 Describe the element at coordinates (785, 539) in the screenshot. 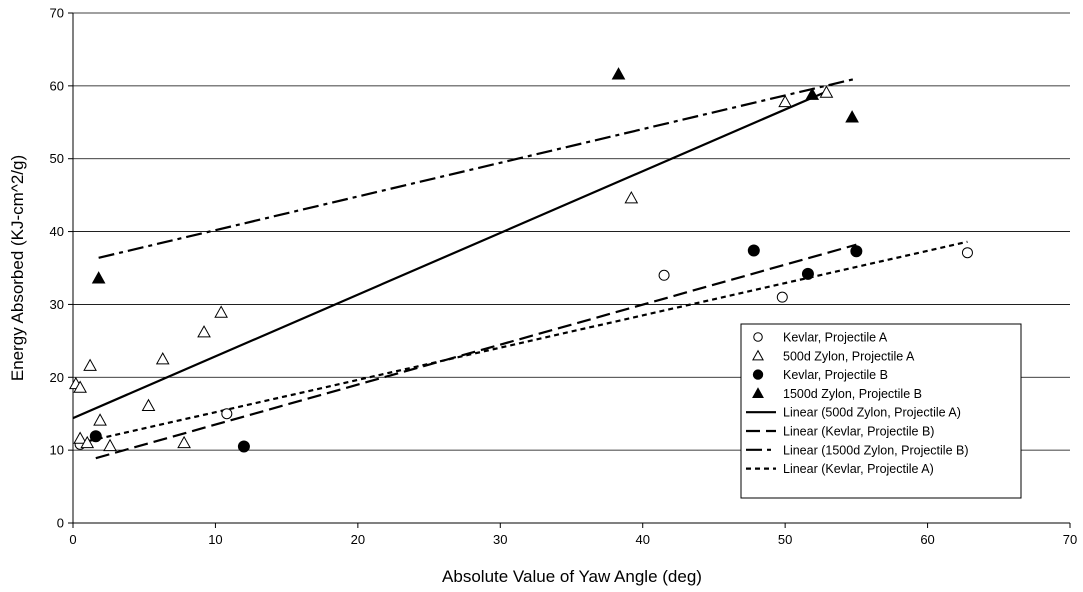

I see `x-tick-label-50: 50` at that location.